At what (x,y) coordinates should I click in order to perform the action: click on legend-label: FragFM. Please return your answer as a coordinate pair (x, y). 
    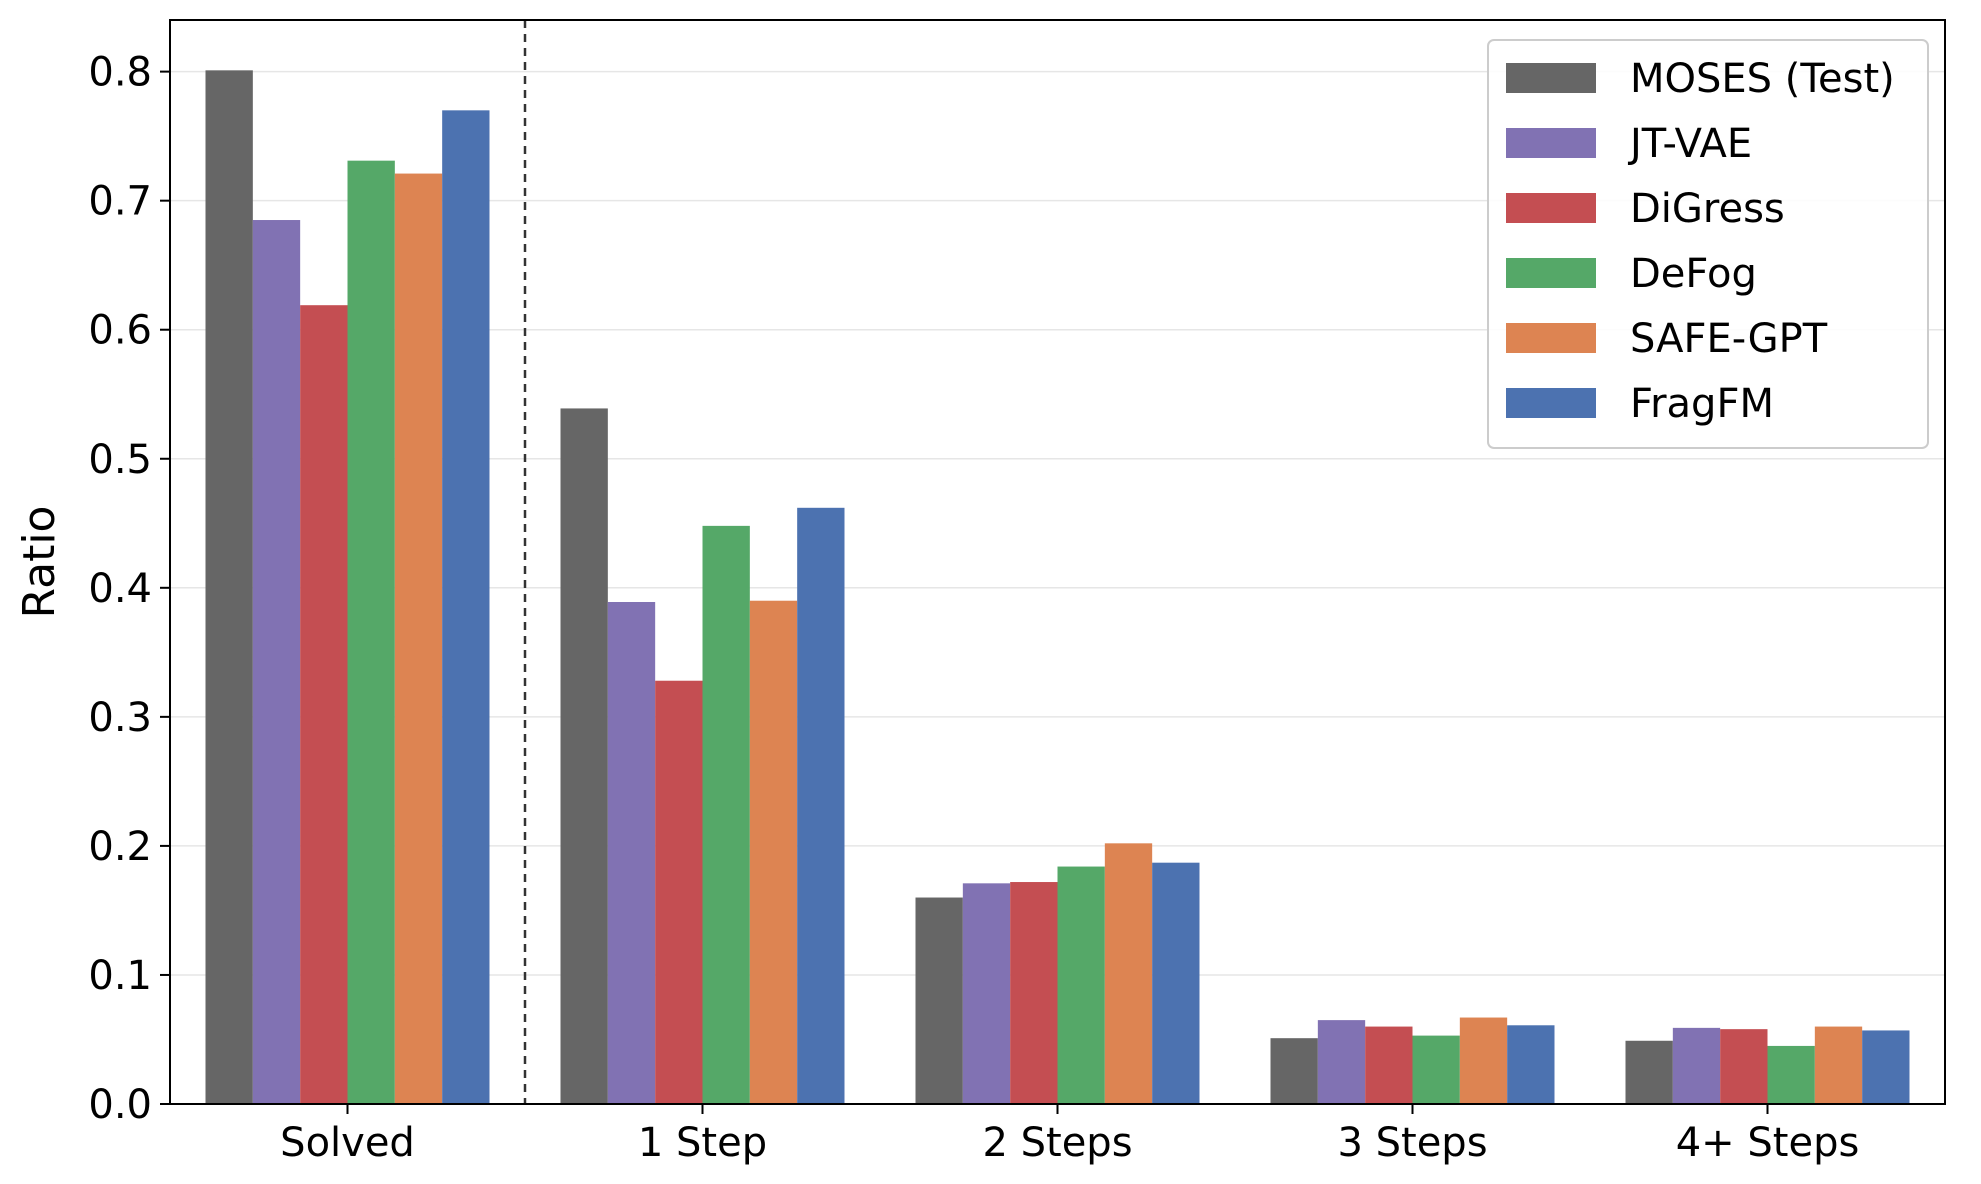
    Looking at the image, I should click on (1702, 404).